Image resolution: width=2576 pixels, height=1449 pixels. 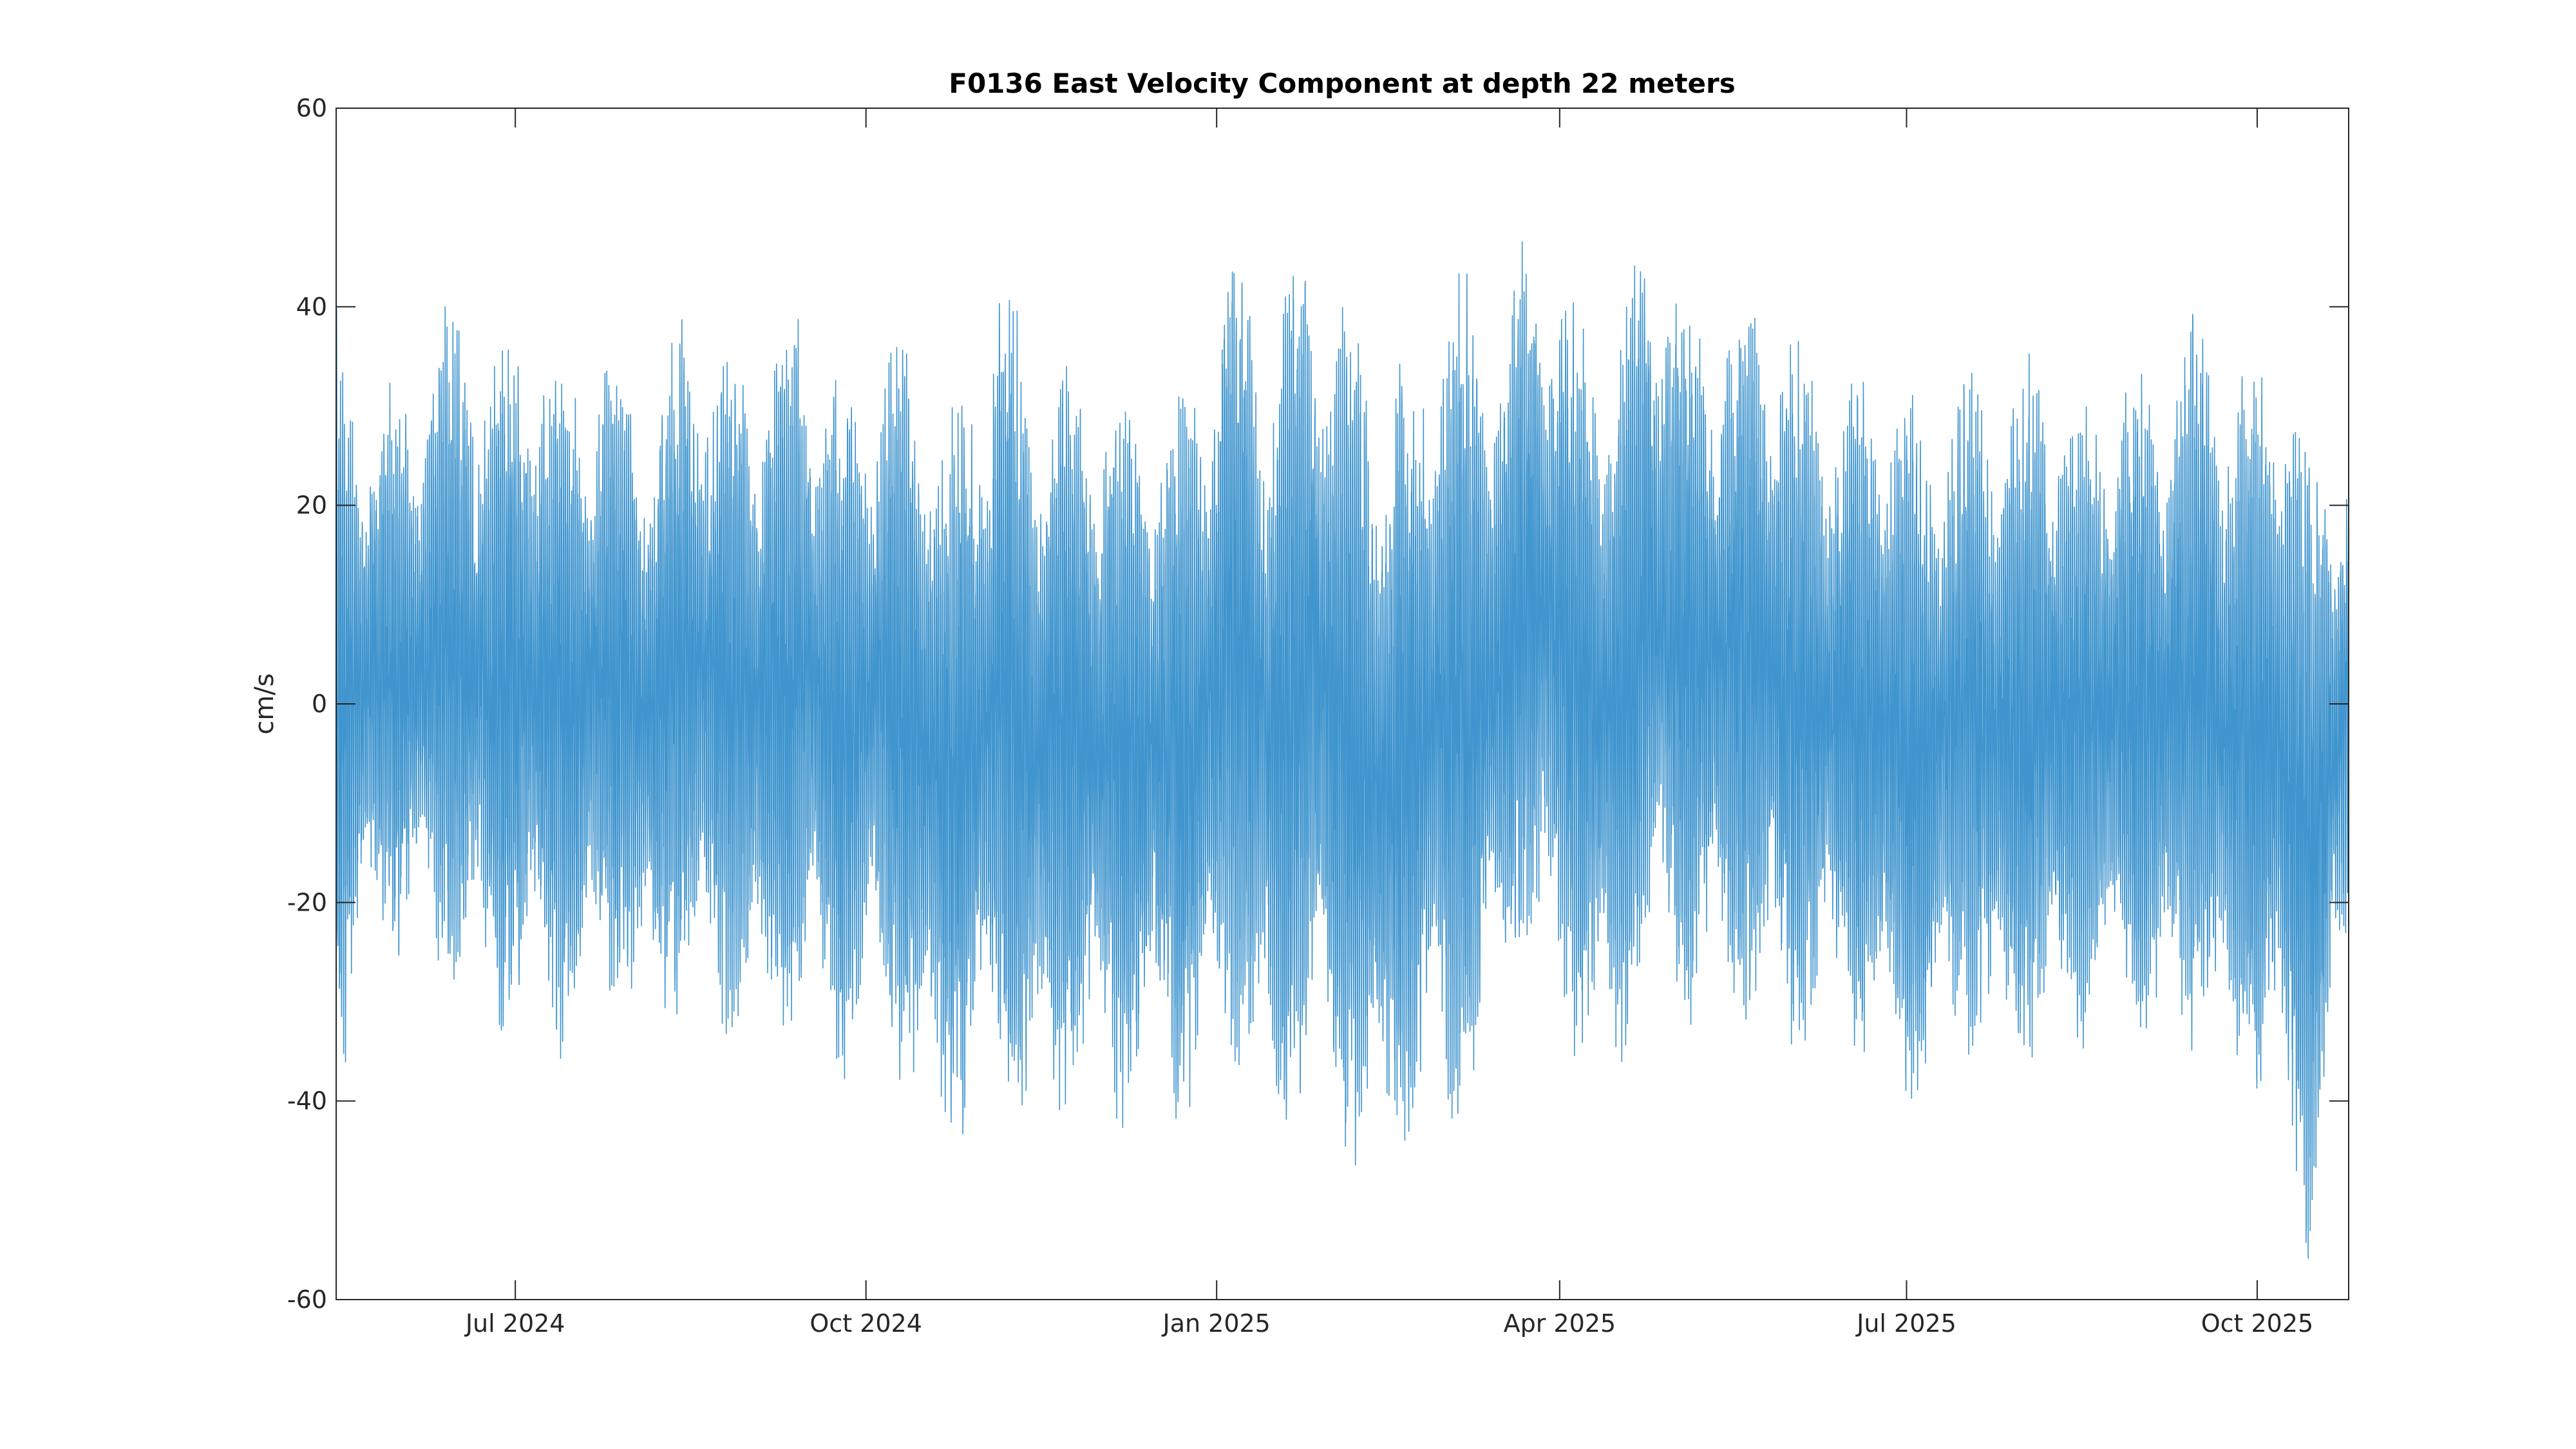 I want to click on x-tick-label: Apr 2025, so click(x=1560, y=1323).